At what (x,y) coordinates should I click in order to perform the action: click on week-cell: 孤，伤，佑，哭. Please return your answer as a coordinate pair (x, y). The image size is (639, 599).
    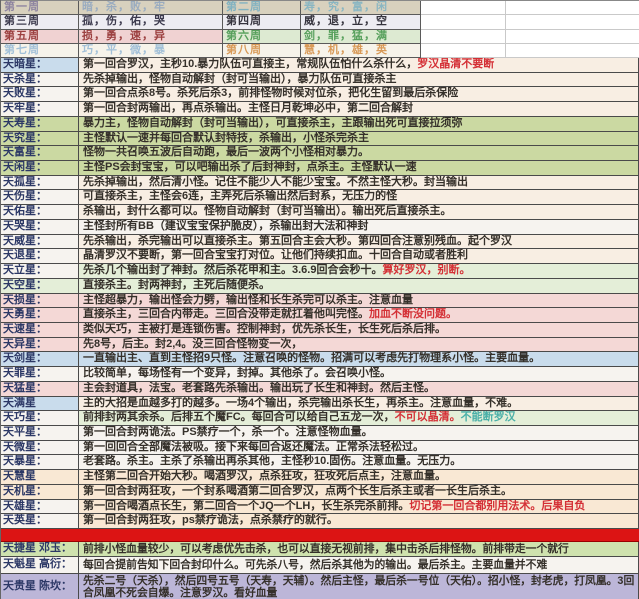
    Looking at the image, I should click on (151, 22).